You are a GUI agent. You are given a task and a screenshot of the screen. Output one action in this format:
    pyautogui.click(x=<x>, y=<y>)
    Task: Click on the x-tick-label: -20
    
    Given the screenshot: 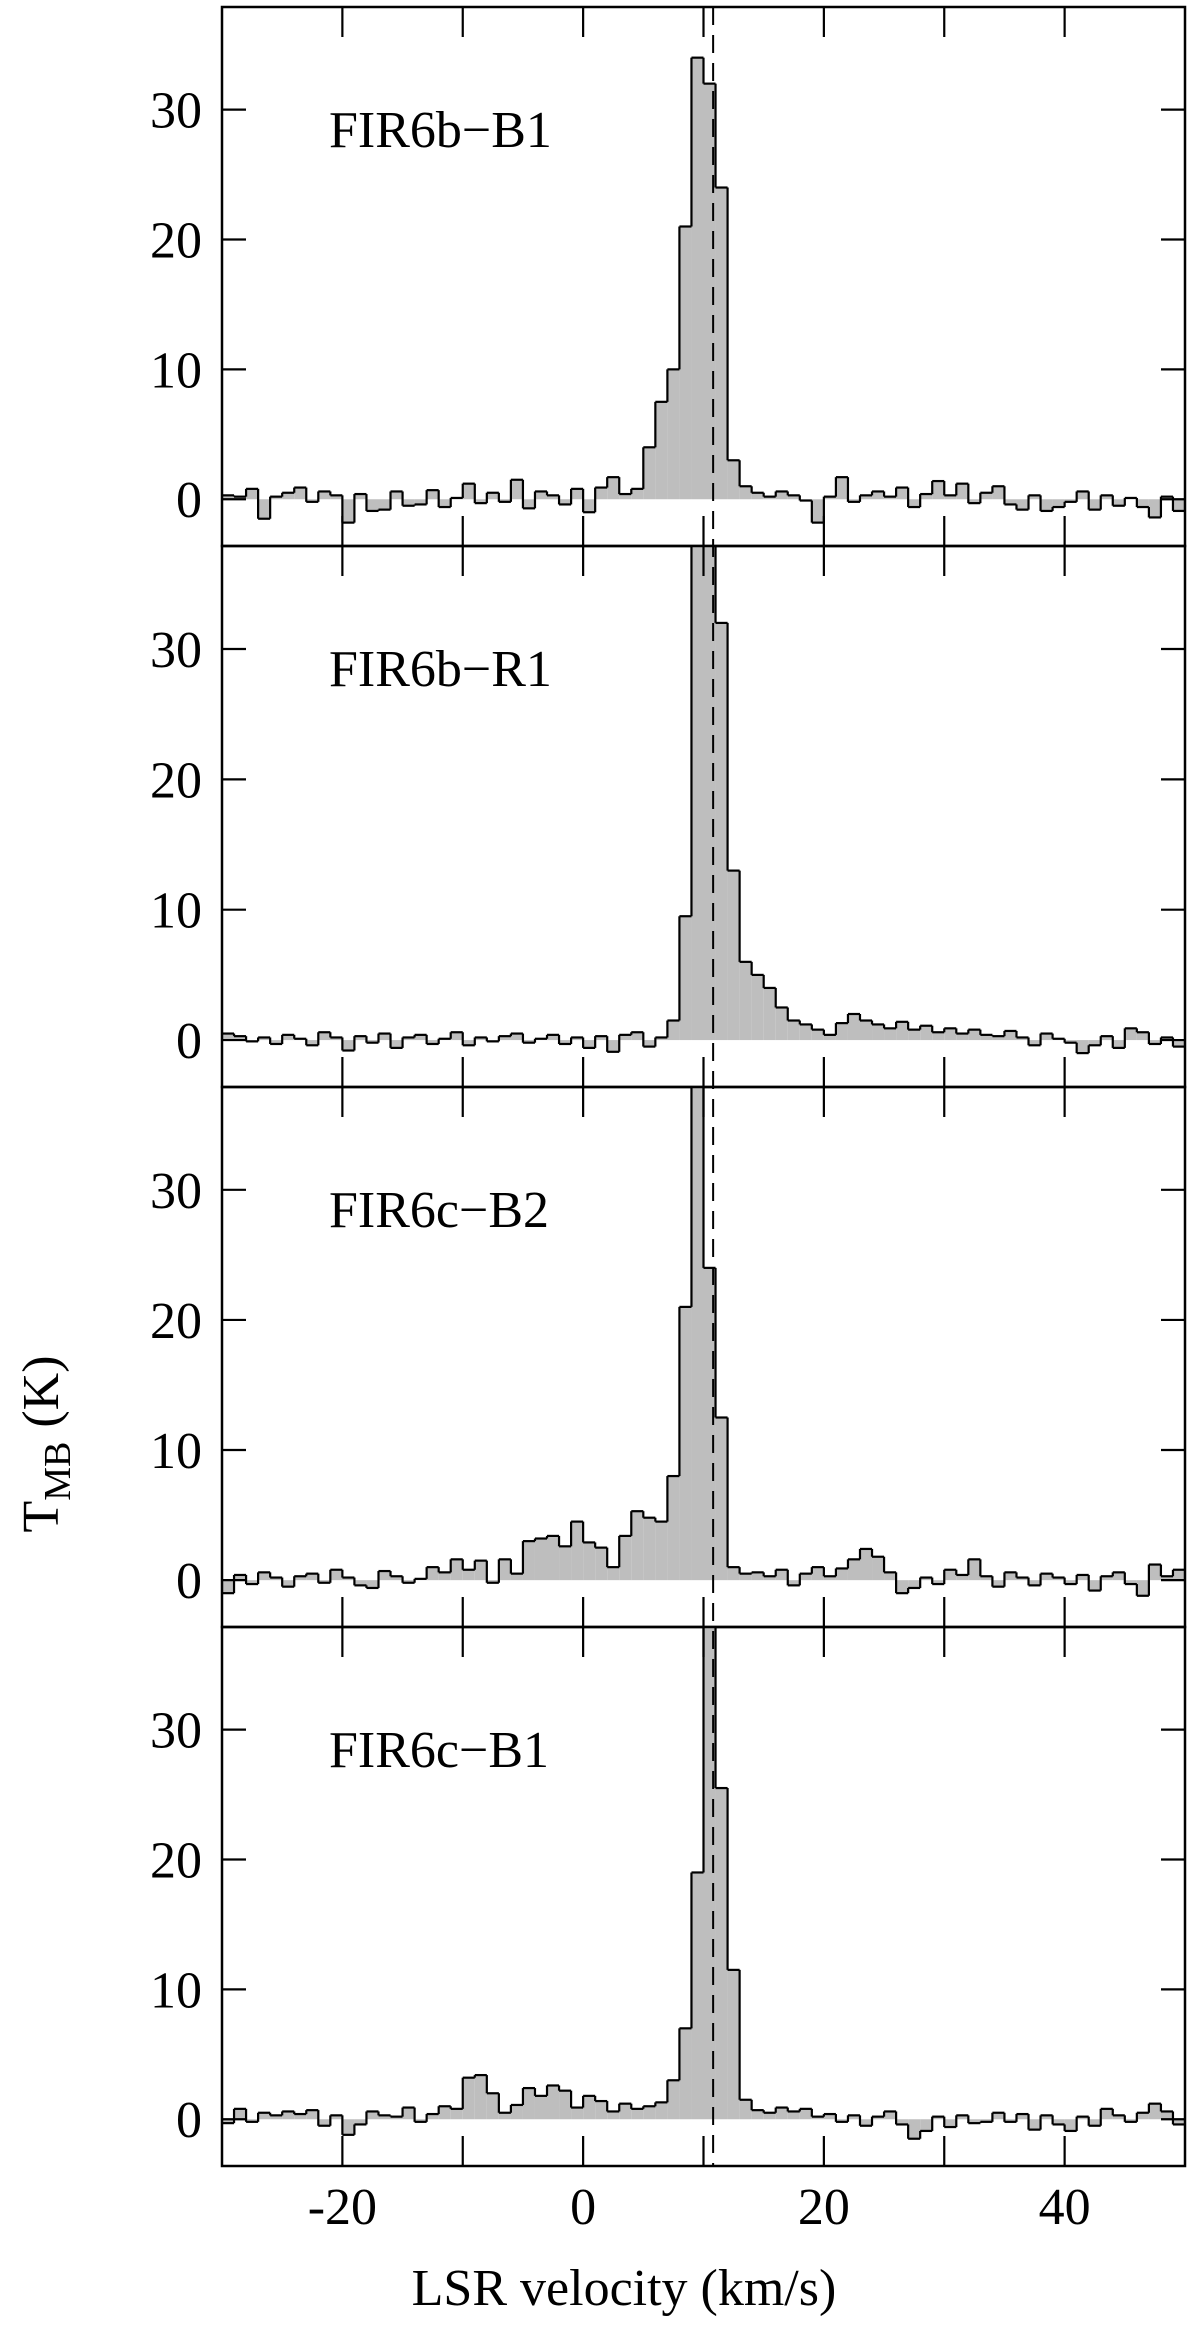 What is the action you would take?
    pyautogui.click(x=342, y=2207)
    